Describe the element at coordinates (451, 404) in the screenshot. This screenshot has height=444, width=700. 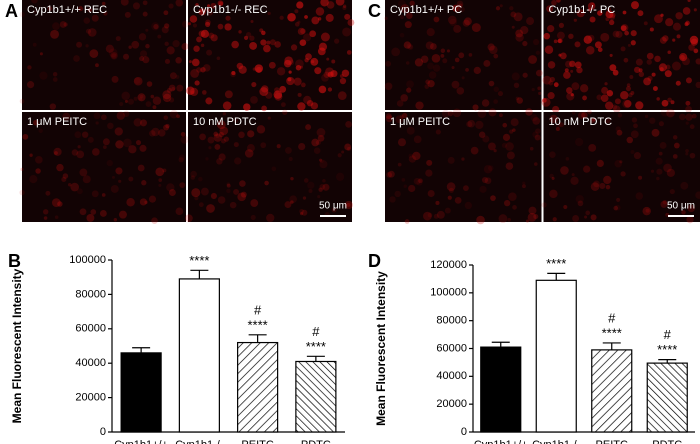
I see `y-tick-label: 20000` at that location.